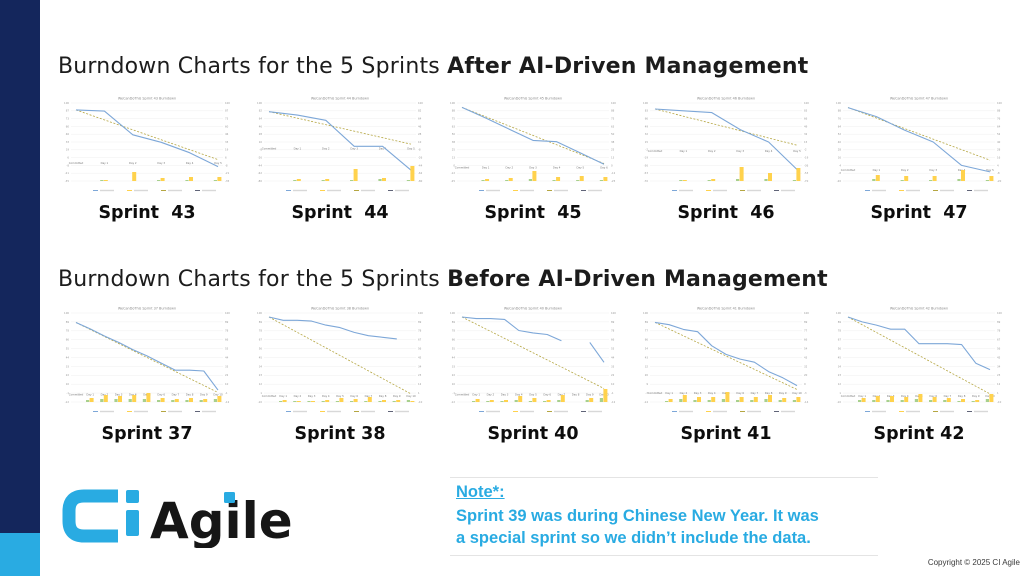 This screenshot has height=576, width=1024. What do you see at coordinates (227, 119) in the screenshot?
I see `svg-text: 73` at bounding box center [227, 119].